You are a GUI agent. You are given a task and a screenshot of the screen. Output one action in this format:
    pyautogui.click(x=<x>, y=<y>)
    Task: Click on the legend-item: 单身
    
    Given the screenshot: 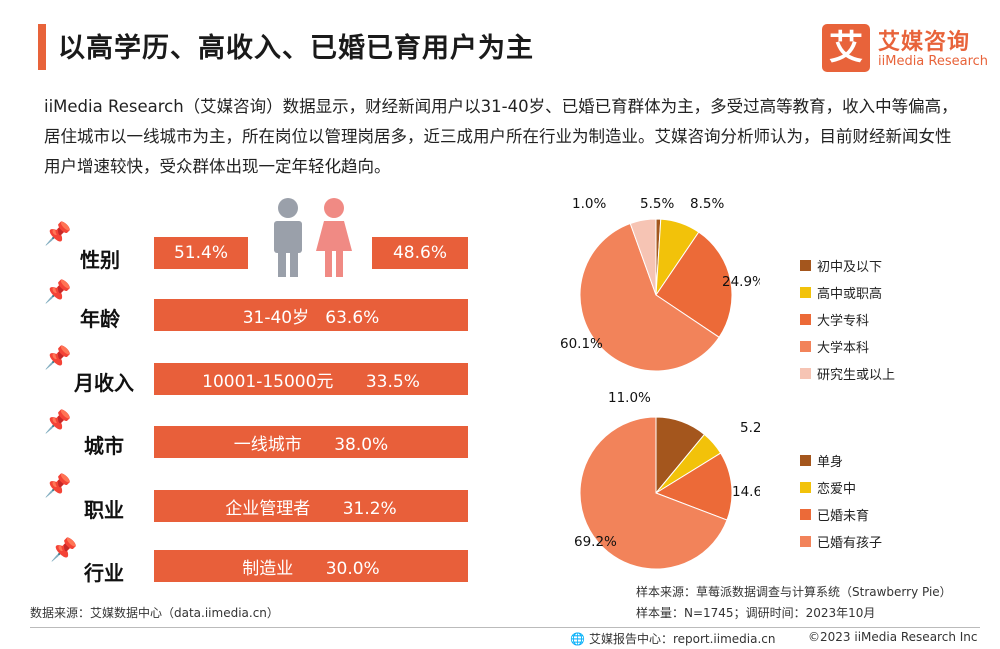 What is the action you would take?
    pyautogui.click(x=841, y=460)
    